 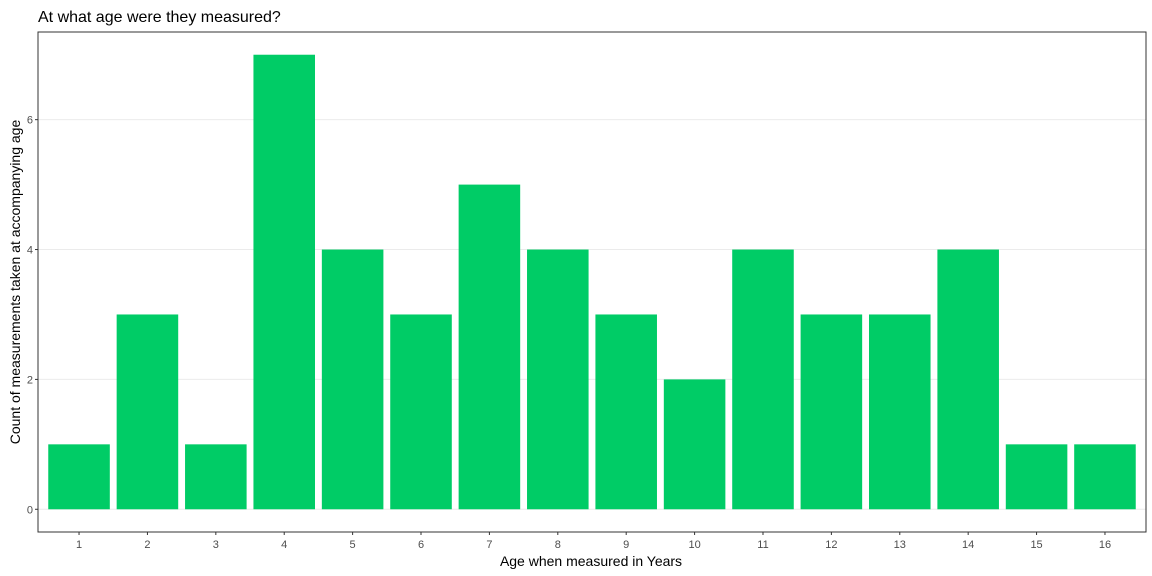 What do you see at coordinates (30, 121) in the screenshot?
I see `y-tick-label-6: 6` at bounding box center [30, 121].